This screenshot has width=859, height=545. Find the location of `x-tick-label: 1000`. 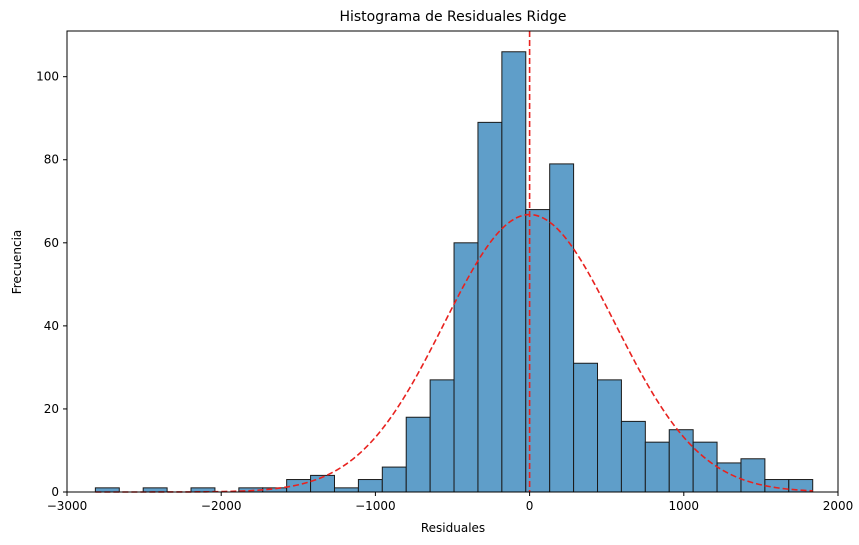

x-tick-label: 1000 is located at coordinates (684, 506).